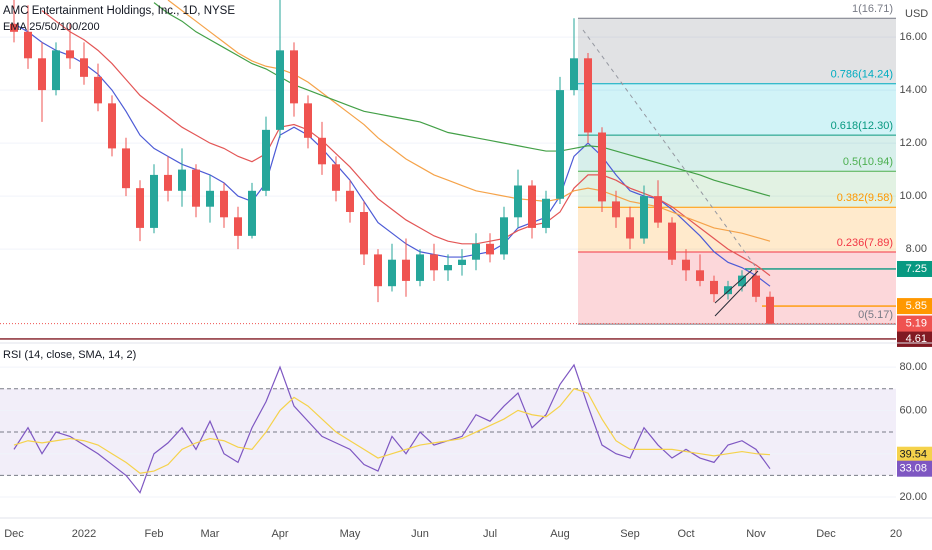  I want to click on x-tick-label: 2022, so click(84, 534).